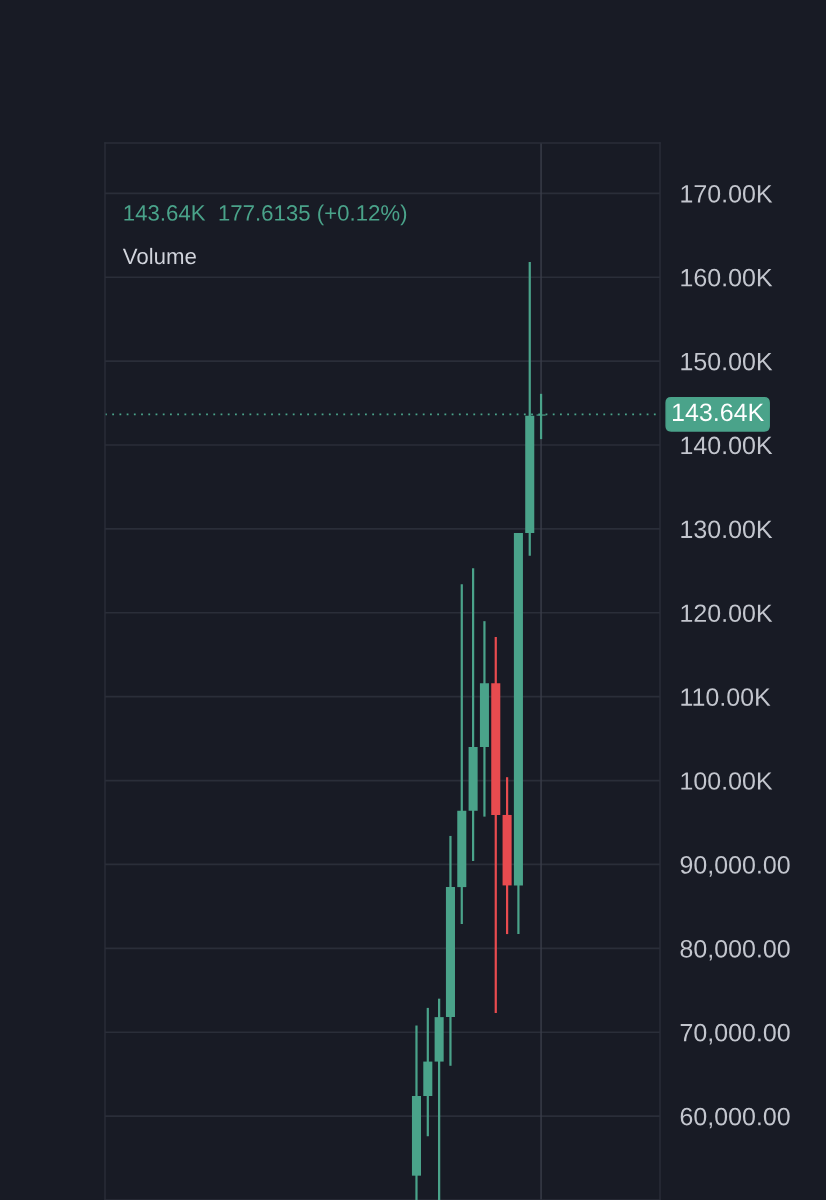 Image resolution: width=826 pixels, height=1200 pixels. I want to click on y-tick-label: 60,000.00, so click(735, 1118).